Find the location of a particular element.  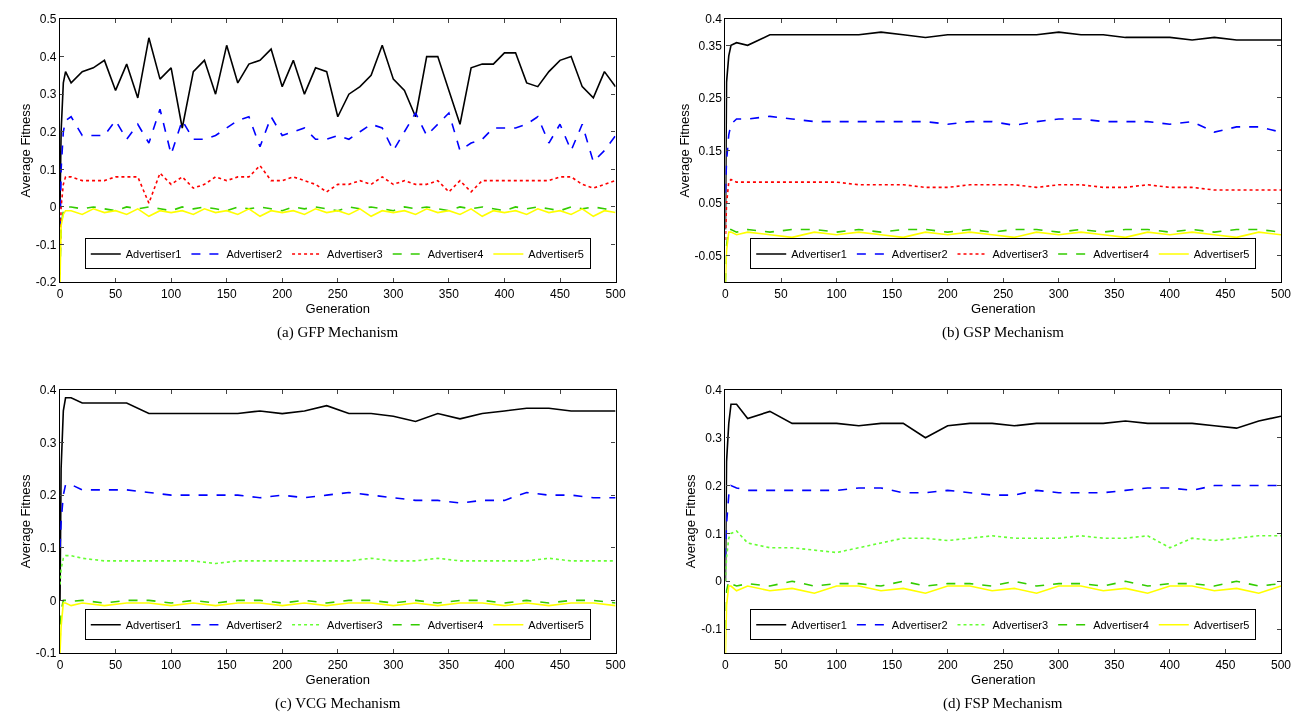

y-tick-label: 0.5 is located at coordinates (48, 19).